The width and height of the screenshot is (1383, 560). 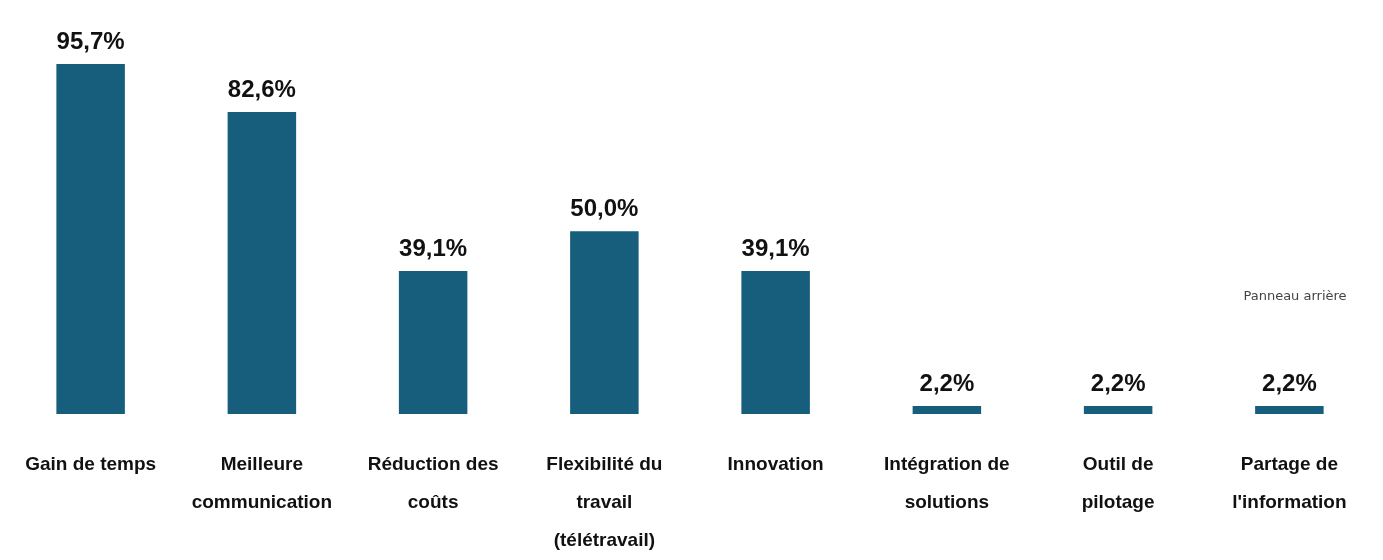 What do you see at coordinates (262, 482) in the screenshot?
I see `x-tick-label: Meilleure communication` at bounding box center [262, 482].